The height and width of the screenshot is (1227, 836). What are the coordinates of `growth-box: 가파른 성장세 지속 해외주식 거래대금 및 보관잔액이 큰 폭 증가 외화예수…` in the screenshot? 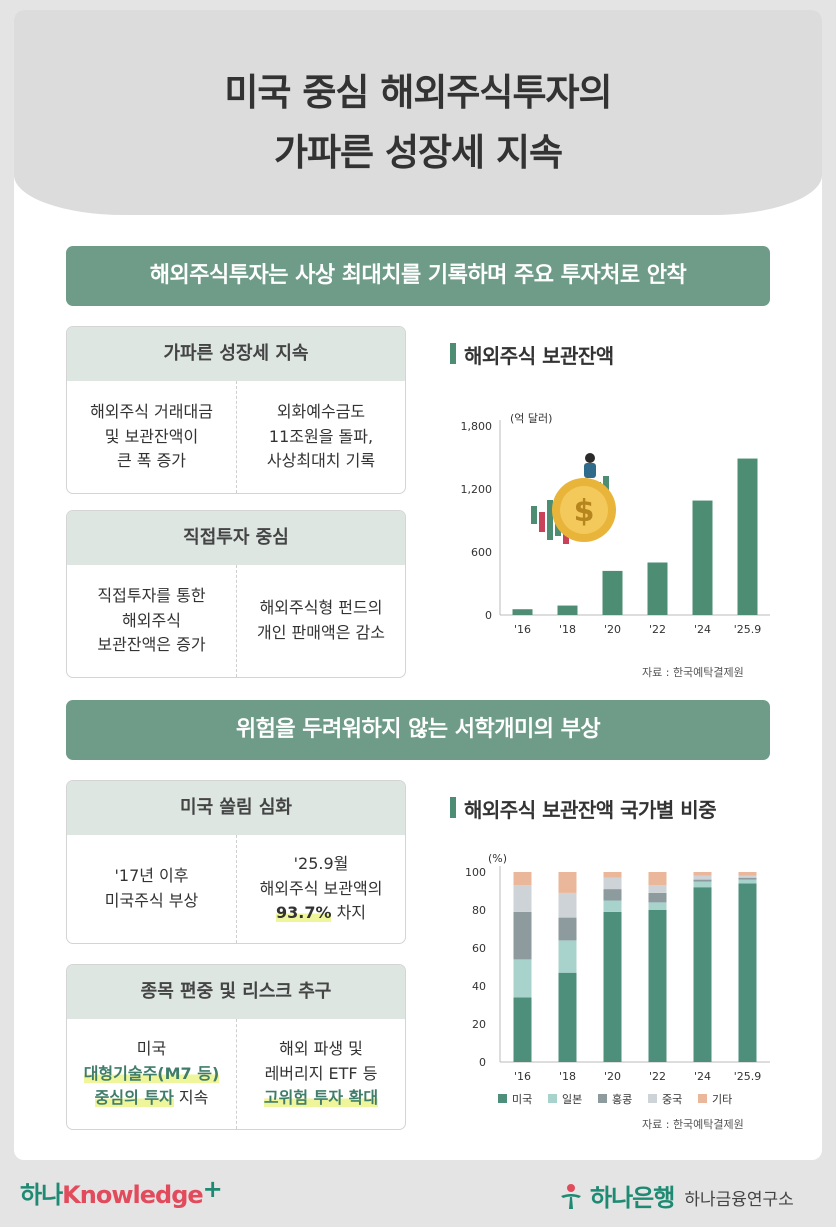 It's located at (236, 410).